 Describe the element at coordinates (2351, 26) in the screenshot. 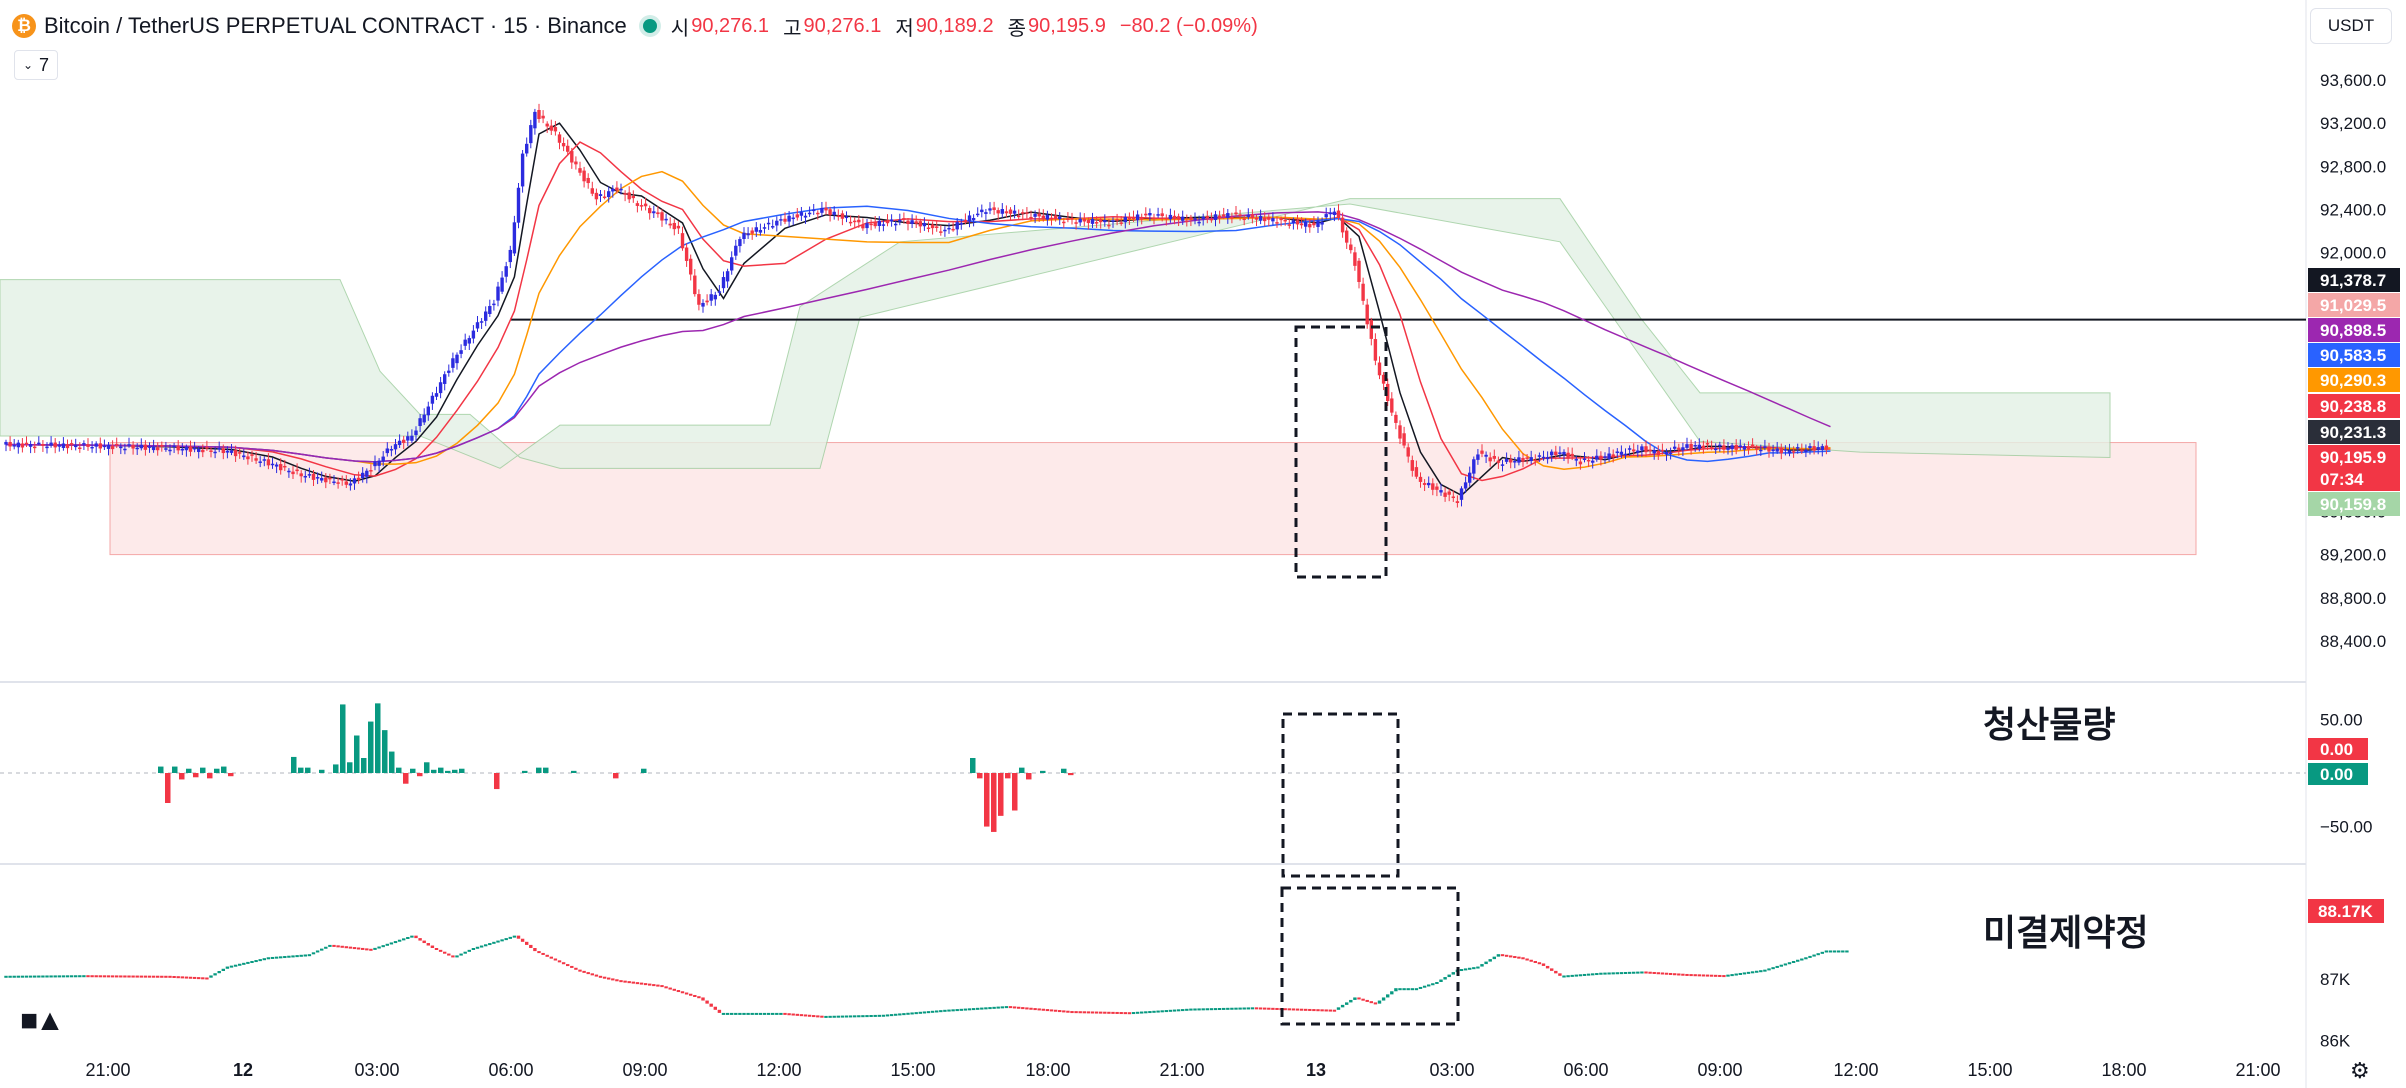

I see `currency-button: USDT` at that location.